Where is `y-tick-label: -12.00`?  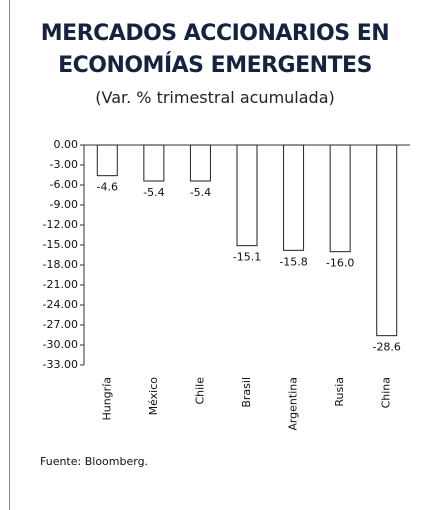
y-tick-label: -12.00 is located at coordinates (60, 224).